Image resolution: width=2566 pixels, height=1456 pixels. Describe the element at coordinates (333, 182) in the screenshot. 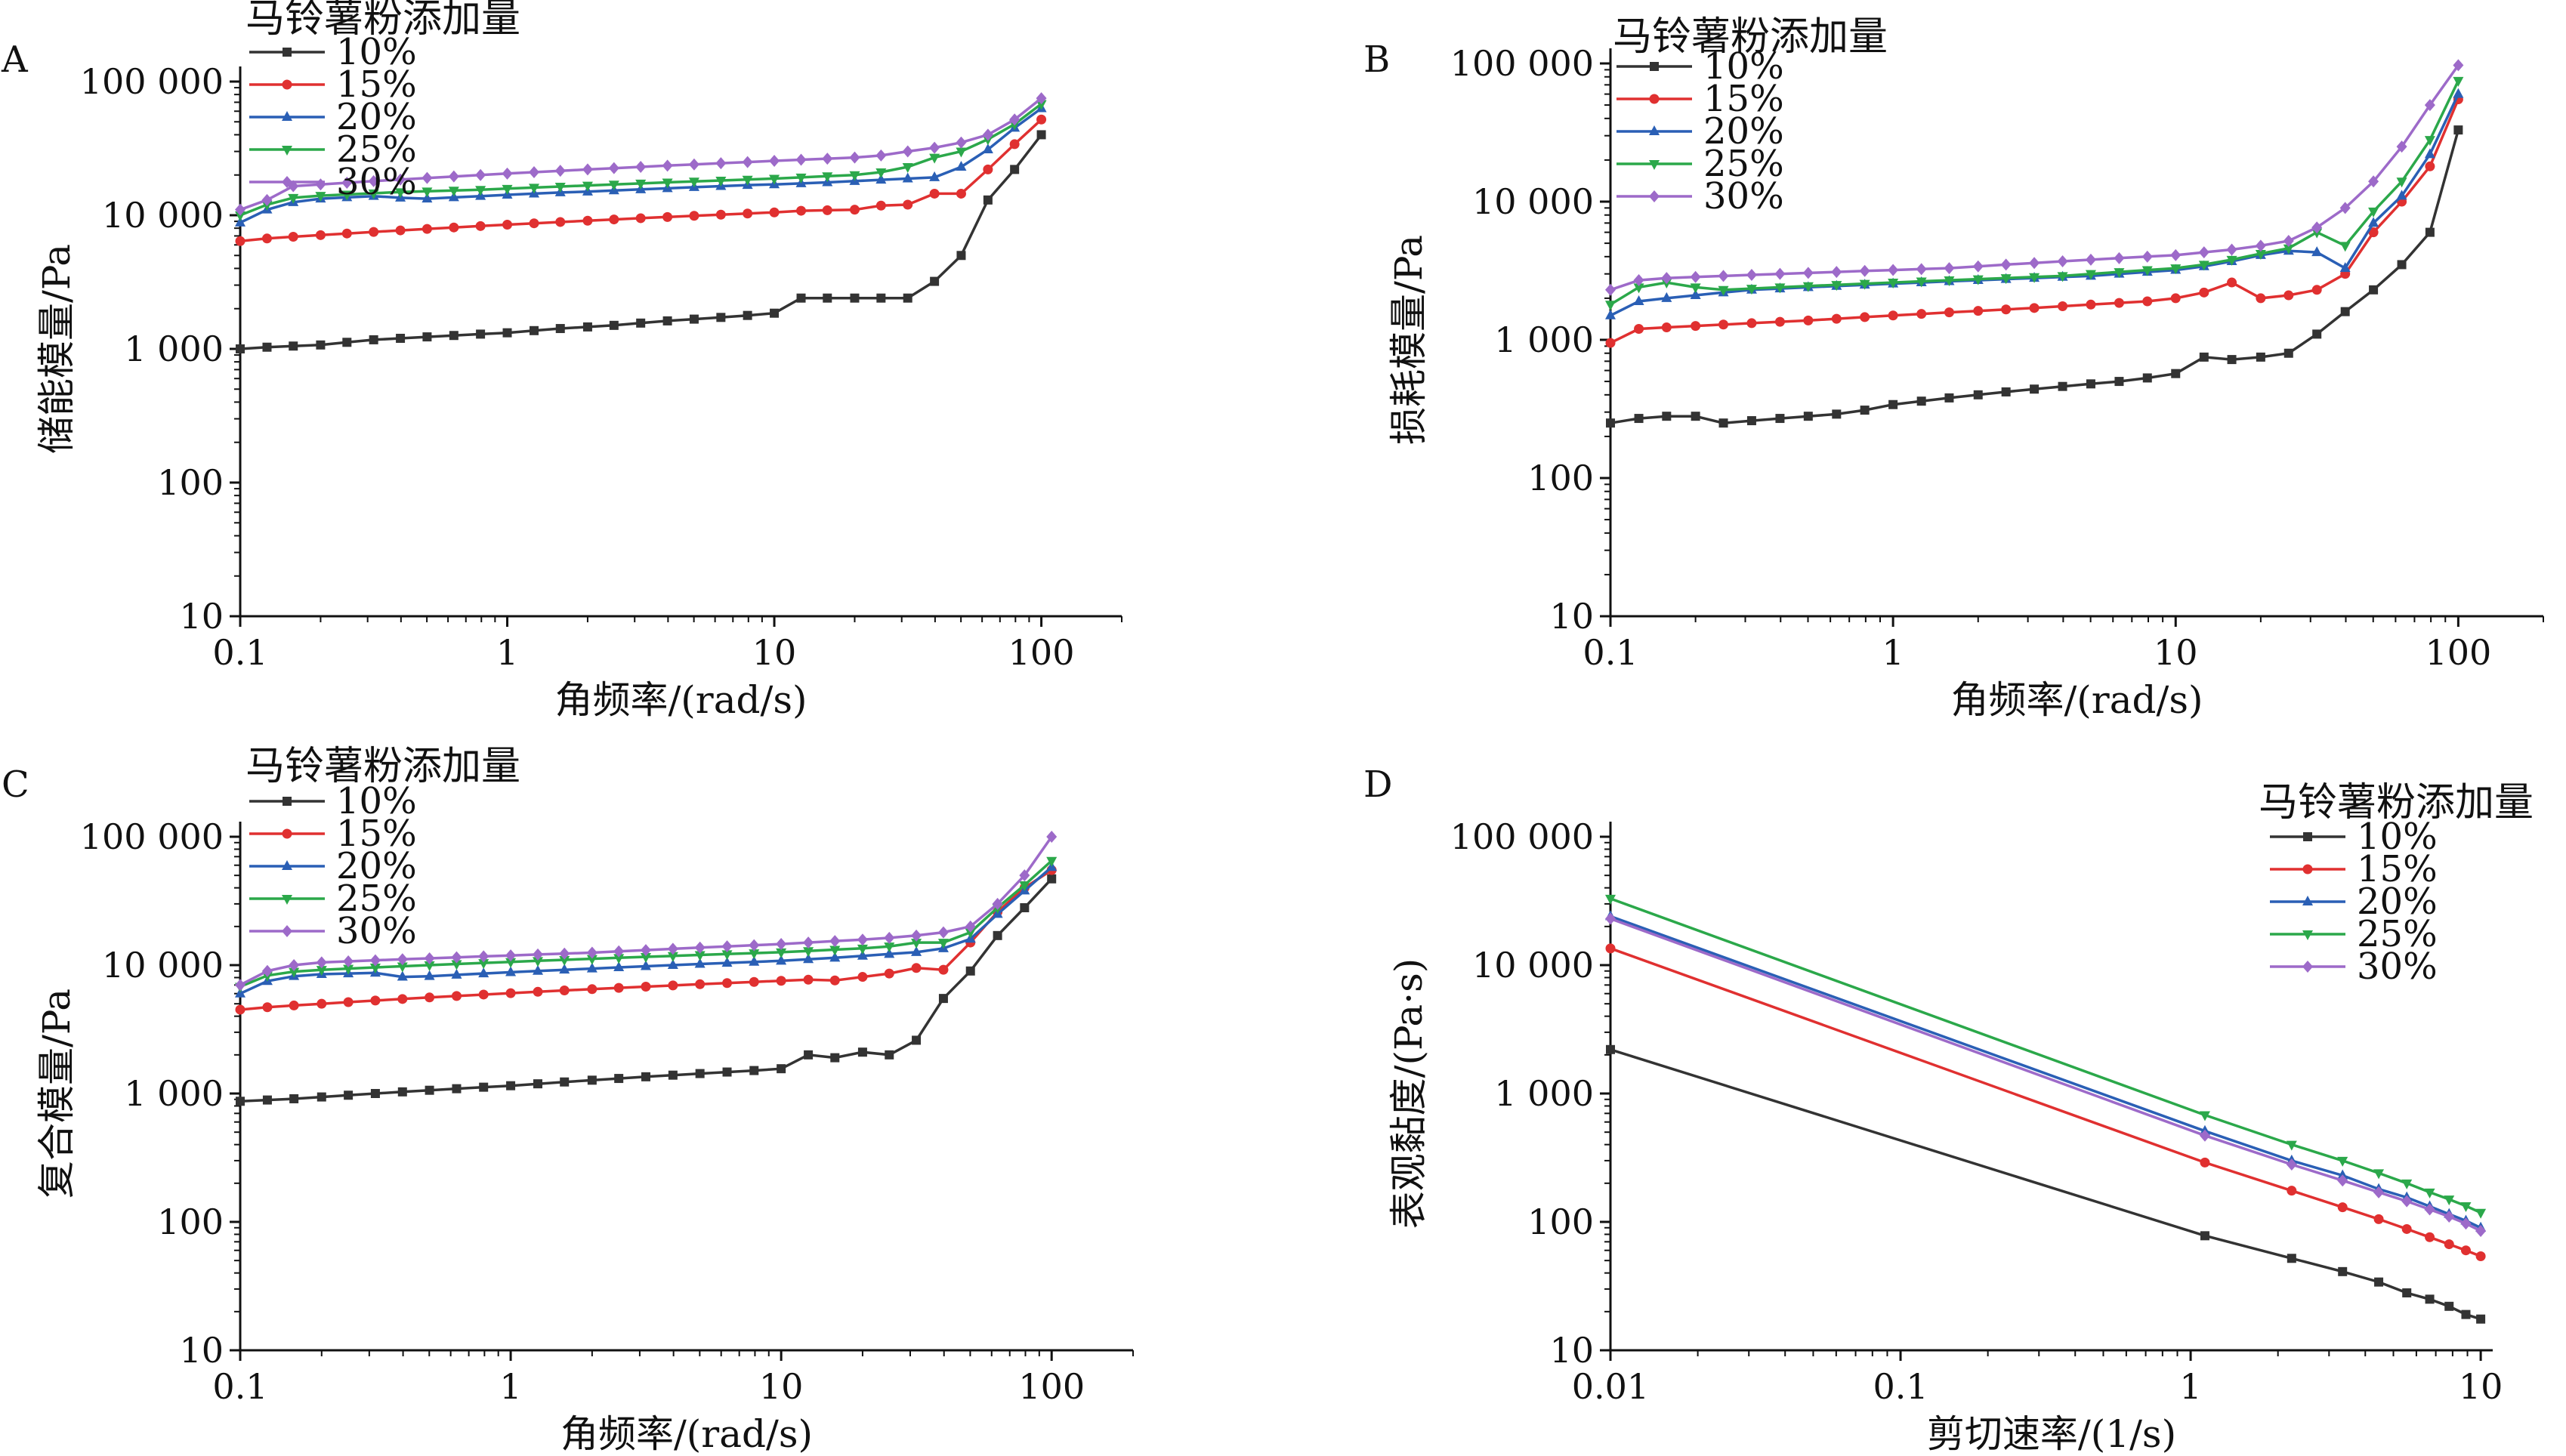

I see `legend-item: 30%` at that location.